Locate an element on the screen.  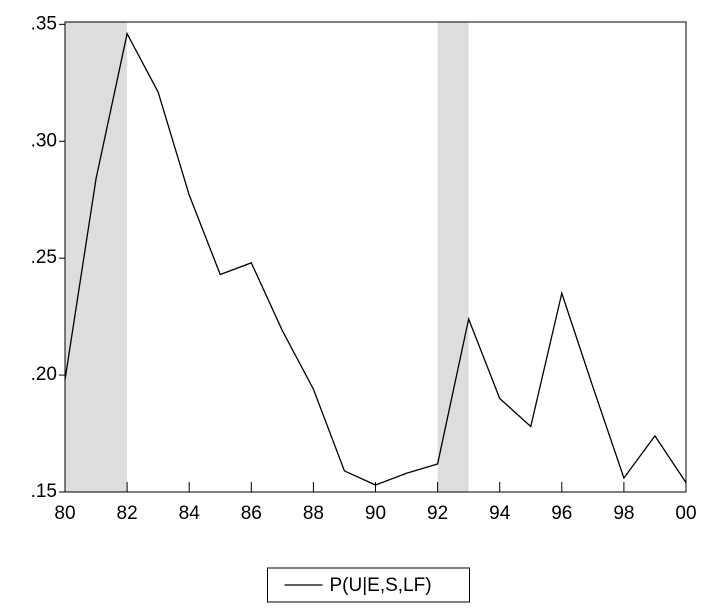
x-tick-label: 98 is located at coordinates (623, 513).